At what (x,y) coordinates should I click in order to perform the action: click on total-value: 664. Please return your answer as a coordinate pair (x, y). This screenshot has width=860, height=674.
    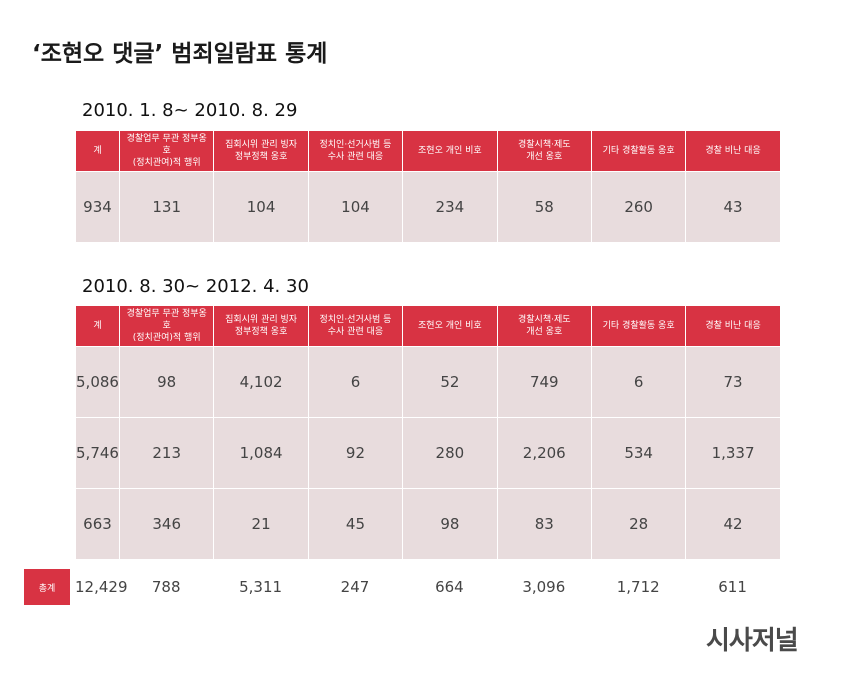
    Looking at the image, I should click on (449, 587).